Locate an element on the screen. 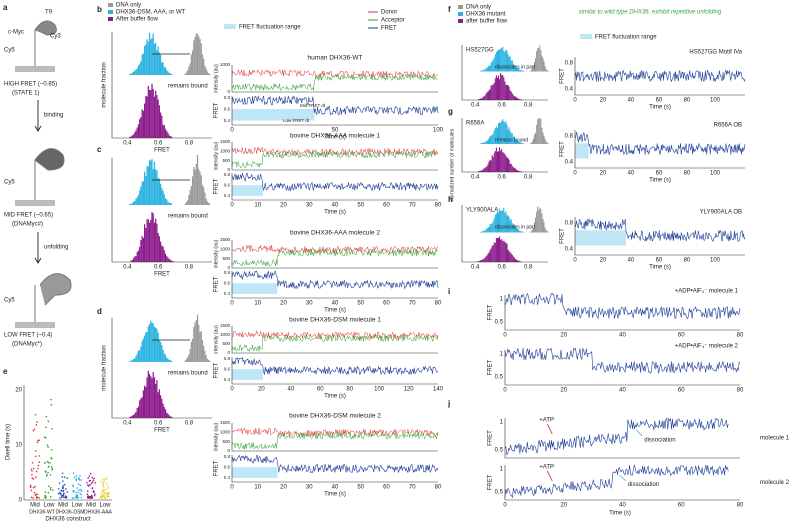  x-tick-label: 60 is located at coordinates (320, 390).